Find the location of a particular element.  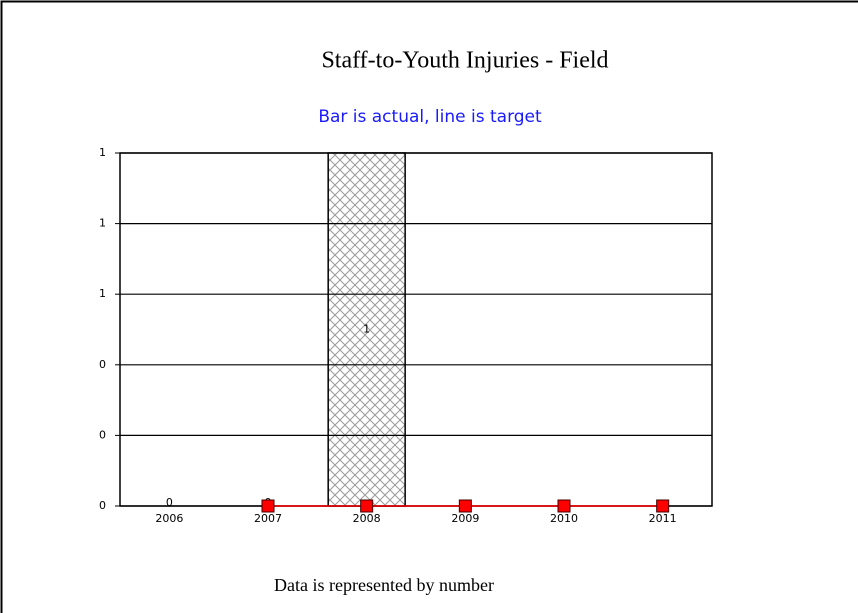

data-label: 1 is located at coordinates (366, 329).